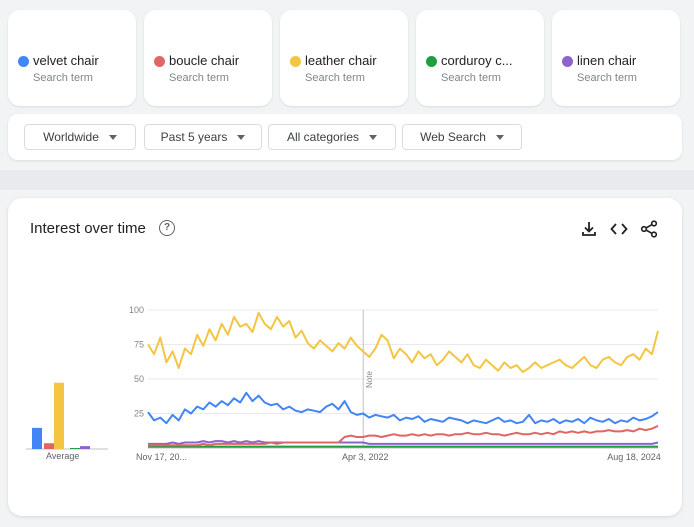  Describe the element at coordinates (403, 408) in the screenshot. I see `series-line-velvet-chair` at that location.